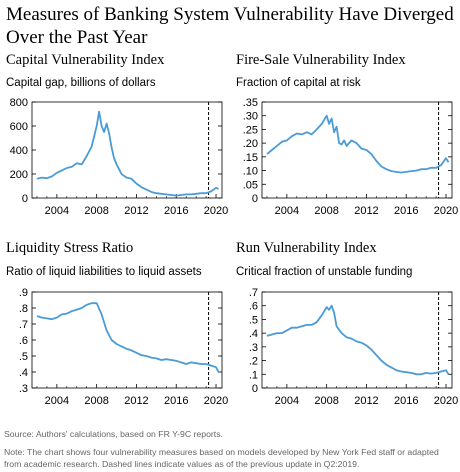 The height and width of the screenshot is (472, 460). Describe the element at coordinates (70, 248) in the screenshot. I see `panel-title-liquidity: Liquidity Stress Ratio` at that location.